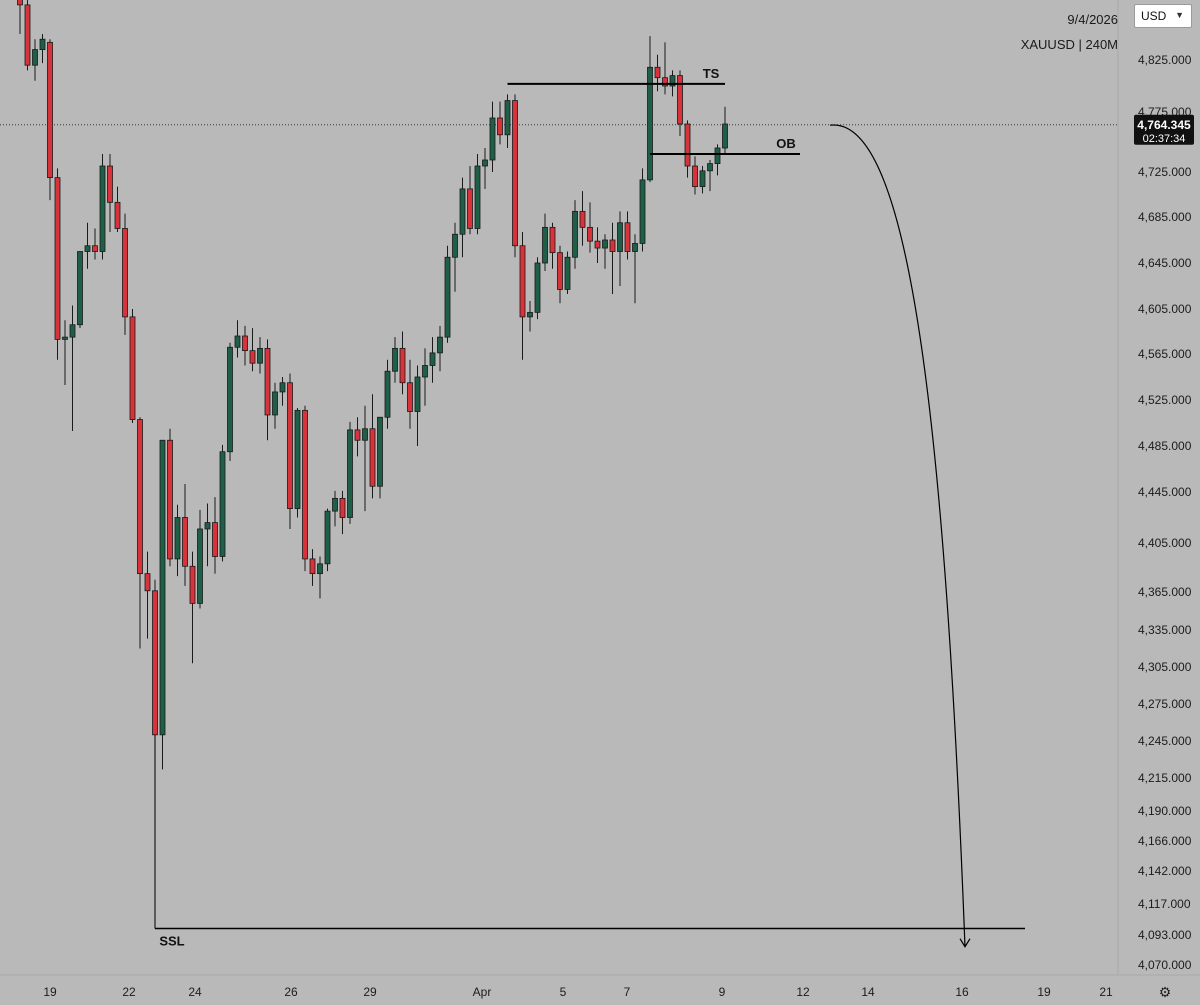  What do you see at coordinates (1165, 630) in the screenshot?
I see `y-tick-label: 4,335.000` at bounding box center [1165, 630].